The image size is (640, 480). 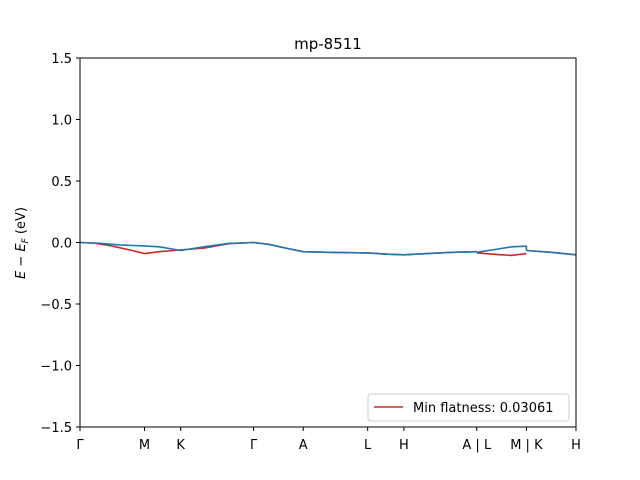 What do you see at coordinates (61, 121) in the screenshot?
I see `y-tick-label-1: 1.0` at bounding box center [61, 121].